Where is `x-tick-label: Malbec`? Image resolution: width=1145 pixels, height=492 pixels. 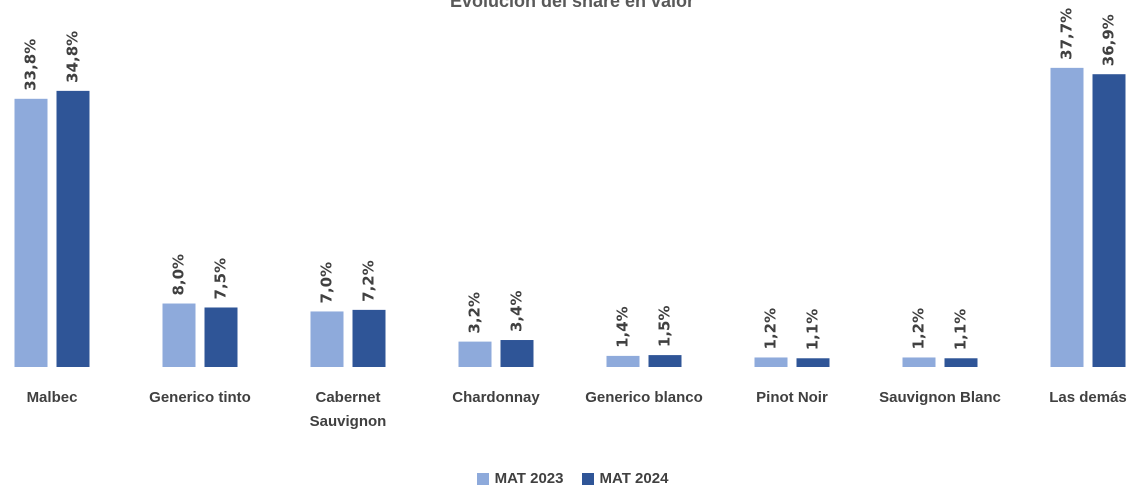
x-tick-label: Malbec is located at coordinates (52, 397).